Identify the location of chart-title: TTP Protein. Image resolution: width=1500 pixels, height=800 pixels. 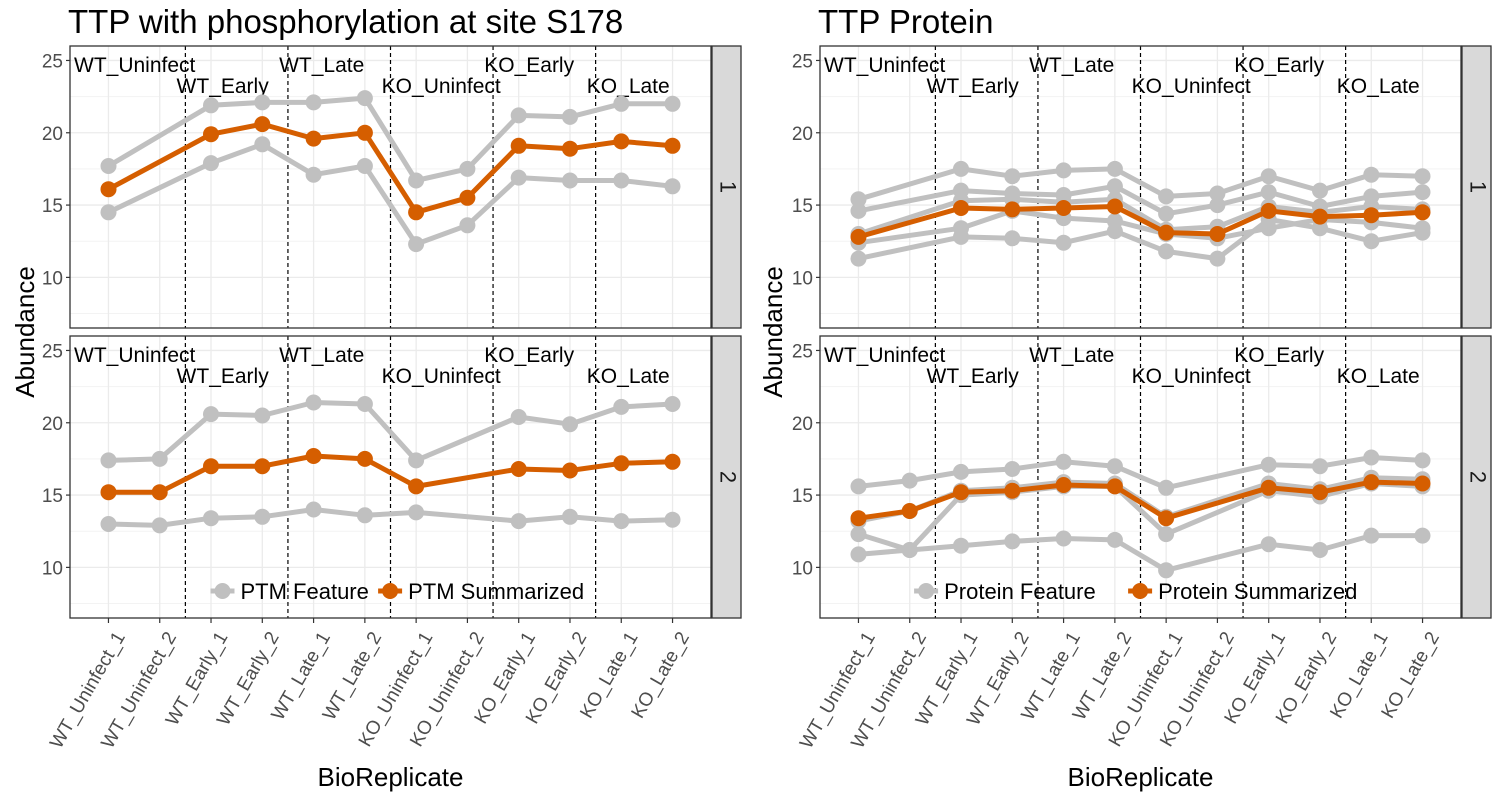
(905, 21).